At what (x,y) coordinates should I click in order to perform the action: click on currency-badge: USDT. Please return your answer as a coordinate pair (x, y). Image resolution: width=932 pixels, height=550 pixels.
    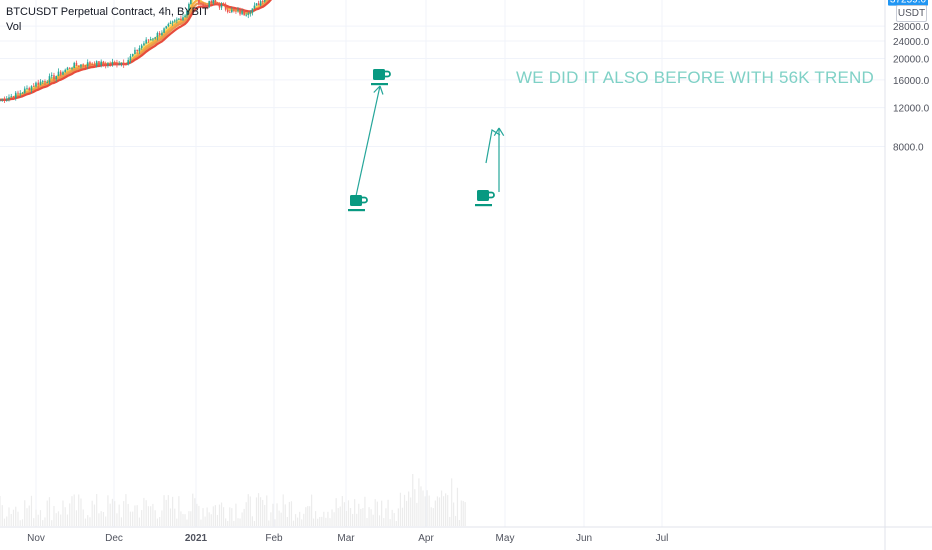
    Looking at the image, I should click on (911, 13).